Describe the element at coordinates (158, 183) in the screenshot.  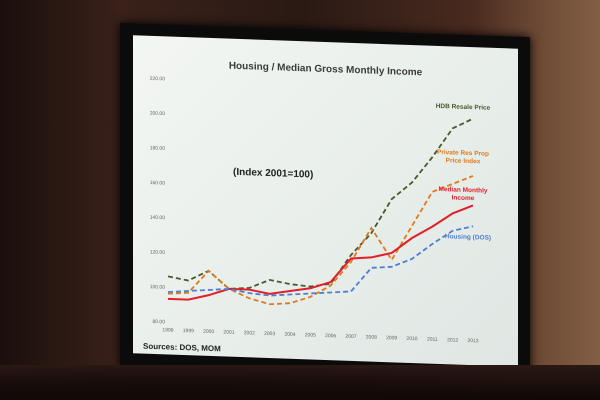
I see `y-tick-label: 160.00` at that location.